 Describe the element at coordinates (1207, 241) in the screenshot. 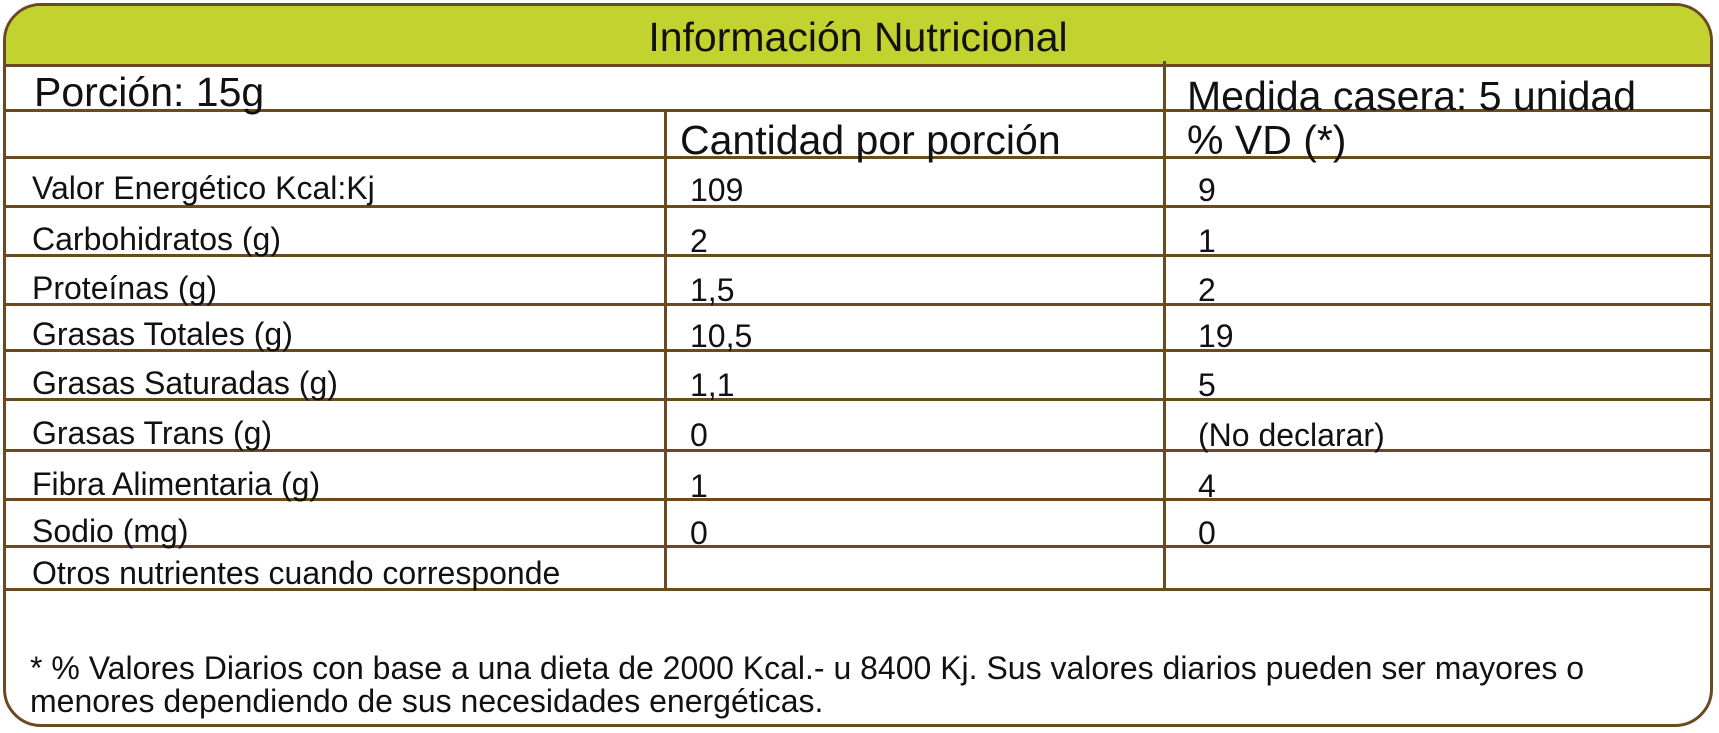

I see `nutrient-dv: 1` at that location.